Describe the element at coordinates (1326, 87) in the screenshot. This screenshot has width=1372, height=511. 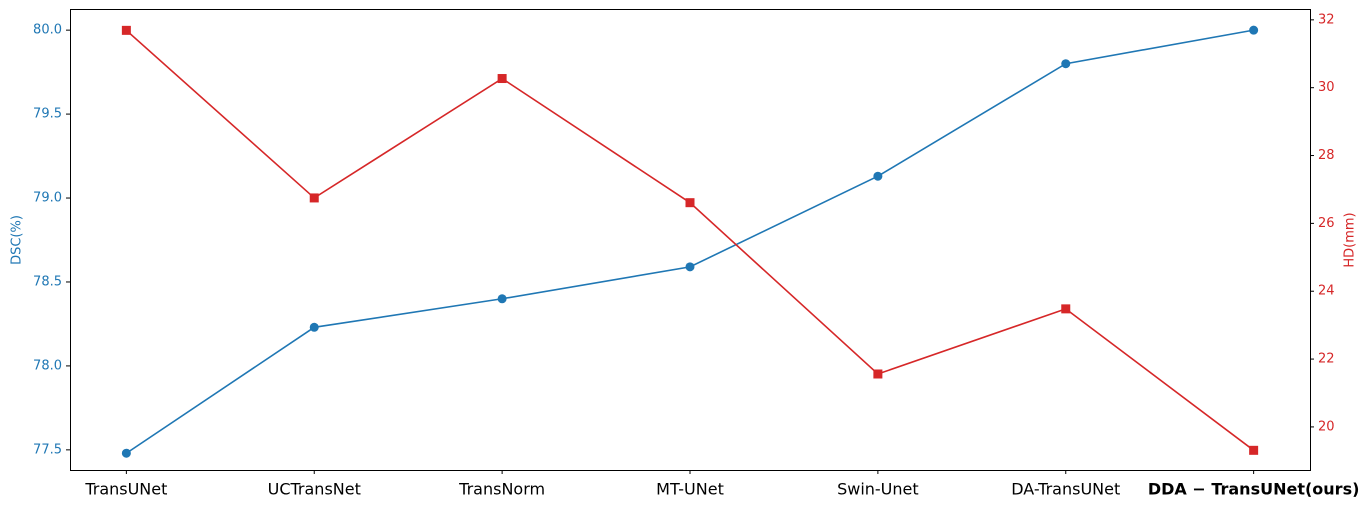
I see `y2-tick-label: 30` at that location.